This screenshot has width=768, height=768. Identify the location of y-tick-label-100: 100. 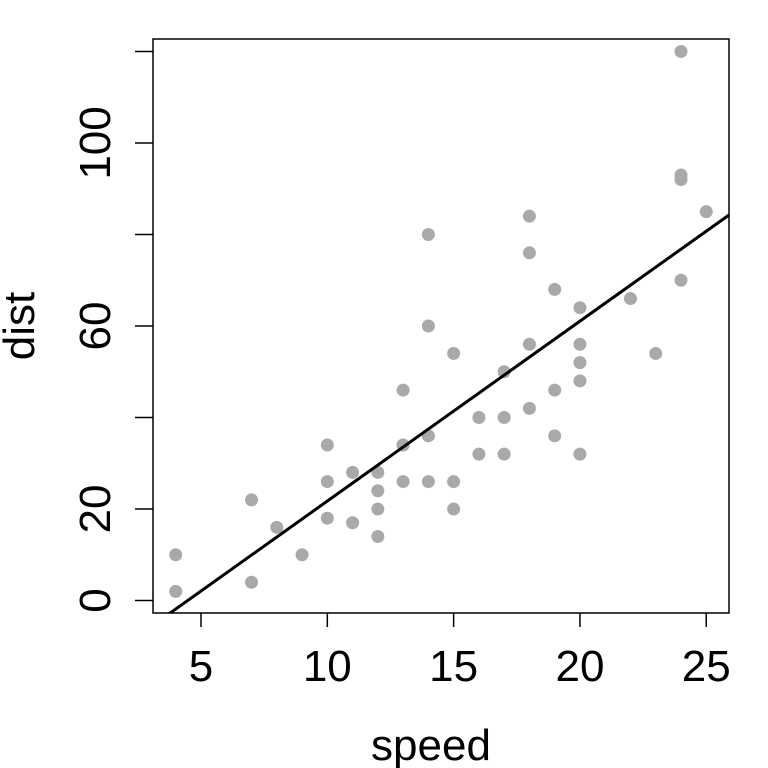
(95, 142).